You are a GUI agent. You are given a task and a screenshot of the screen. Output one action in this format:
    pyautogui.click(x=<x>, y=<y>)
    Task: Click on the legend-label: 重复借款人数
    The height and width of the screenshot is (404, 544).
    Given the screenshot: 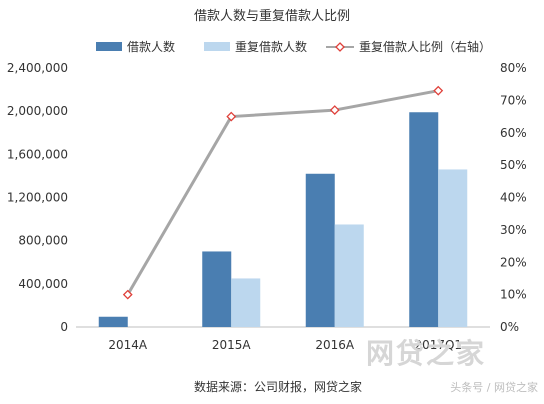 What is the action you would take?
    pyautogui.click(x=271, y=46)
    